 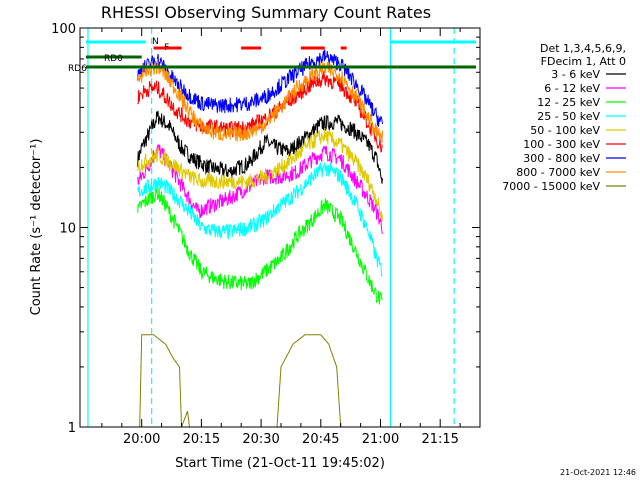 What do you see at coordinates (266, 12) in the screenshot?
I see `chart-title: RHESSI Observing Summary Count Rates` at bounding box center [266, 12].